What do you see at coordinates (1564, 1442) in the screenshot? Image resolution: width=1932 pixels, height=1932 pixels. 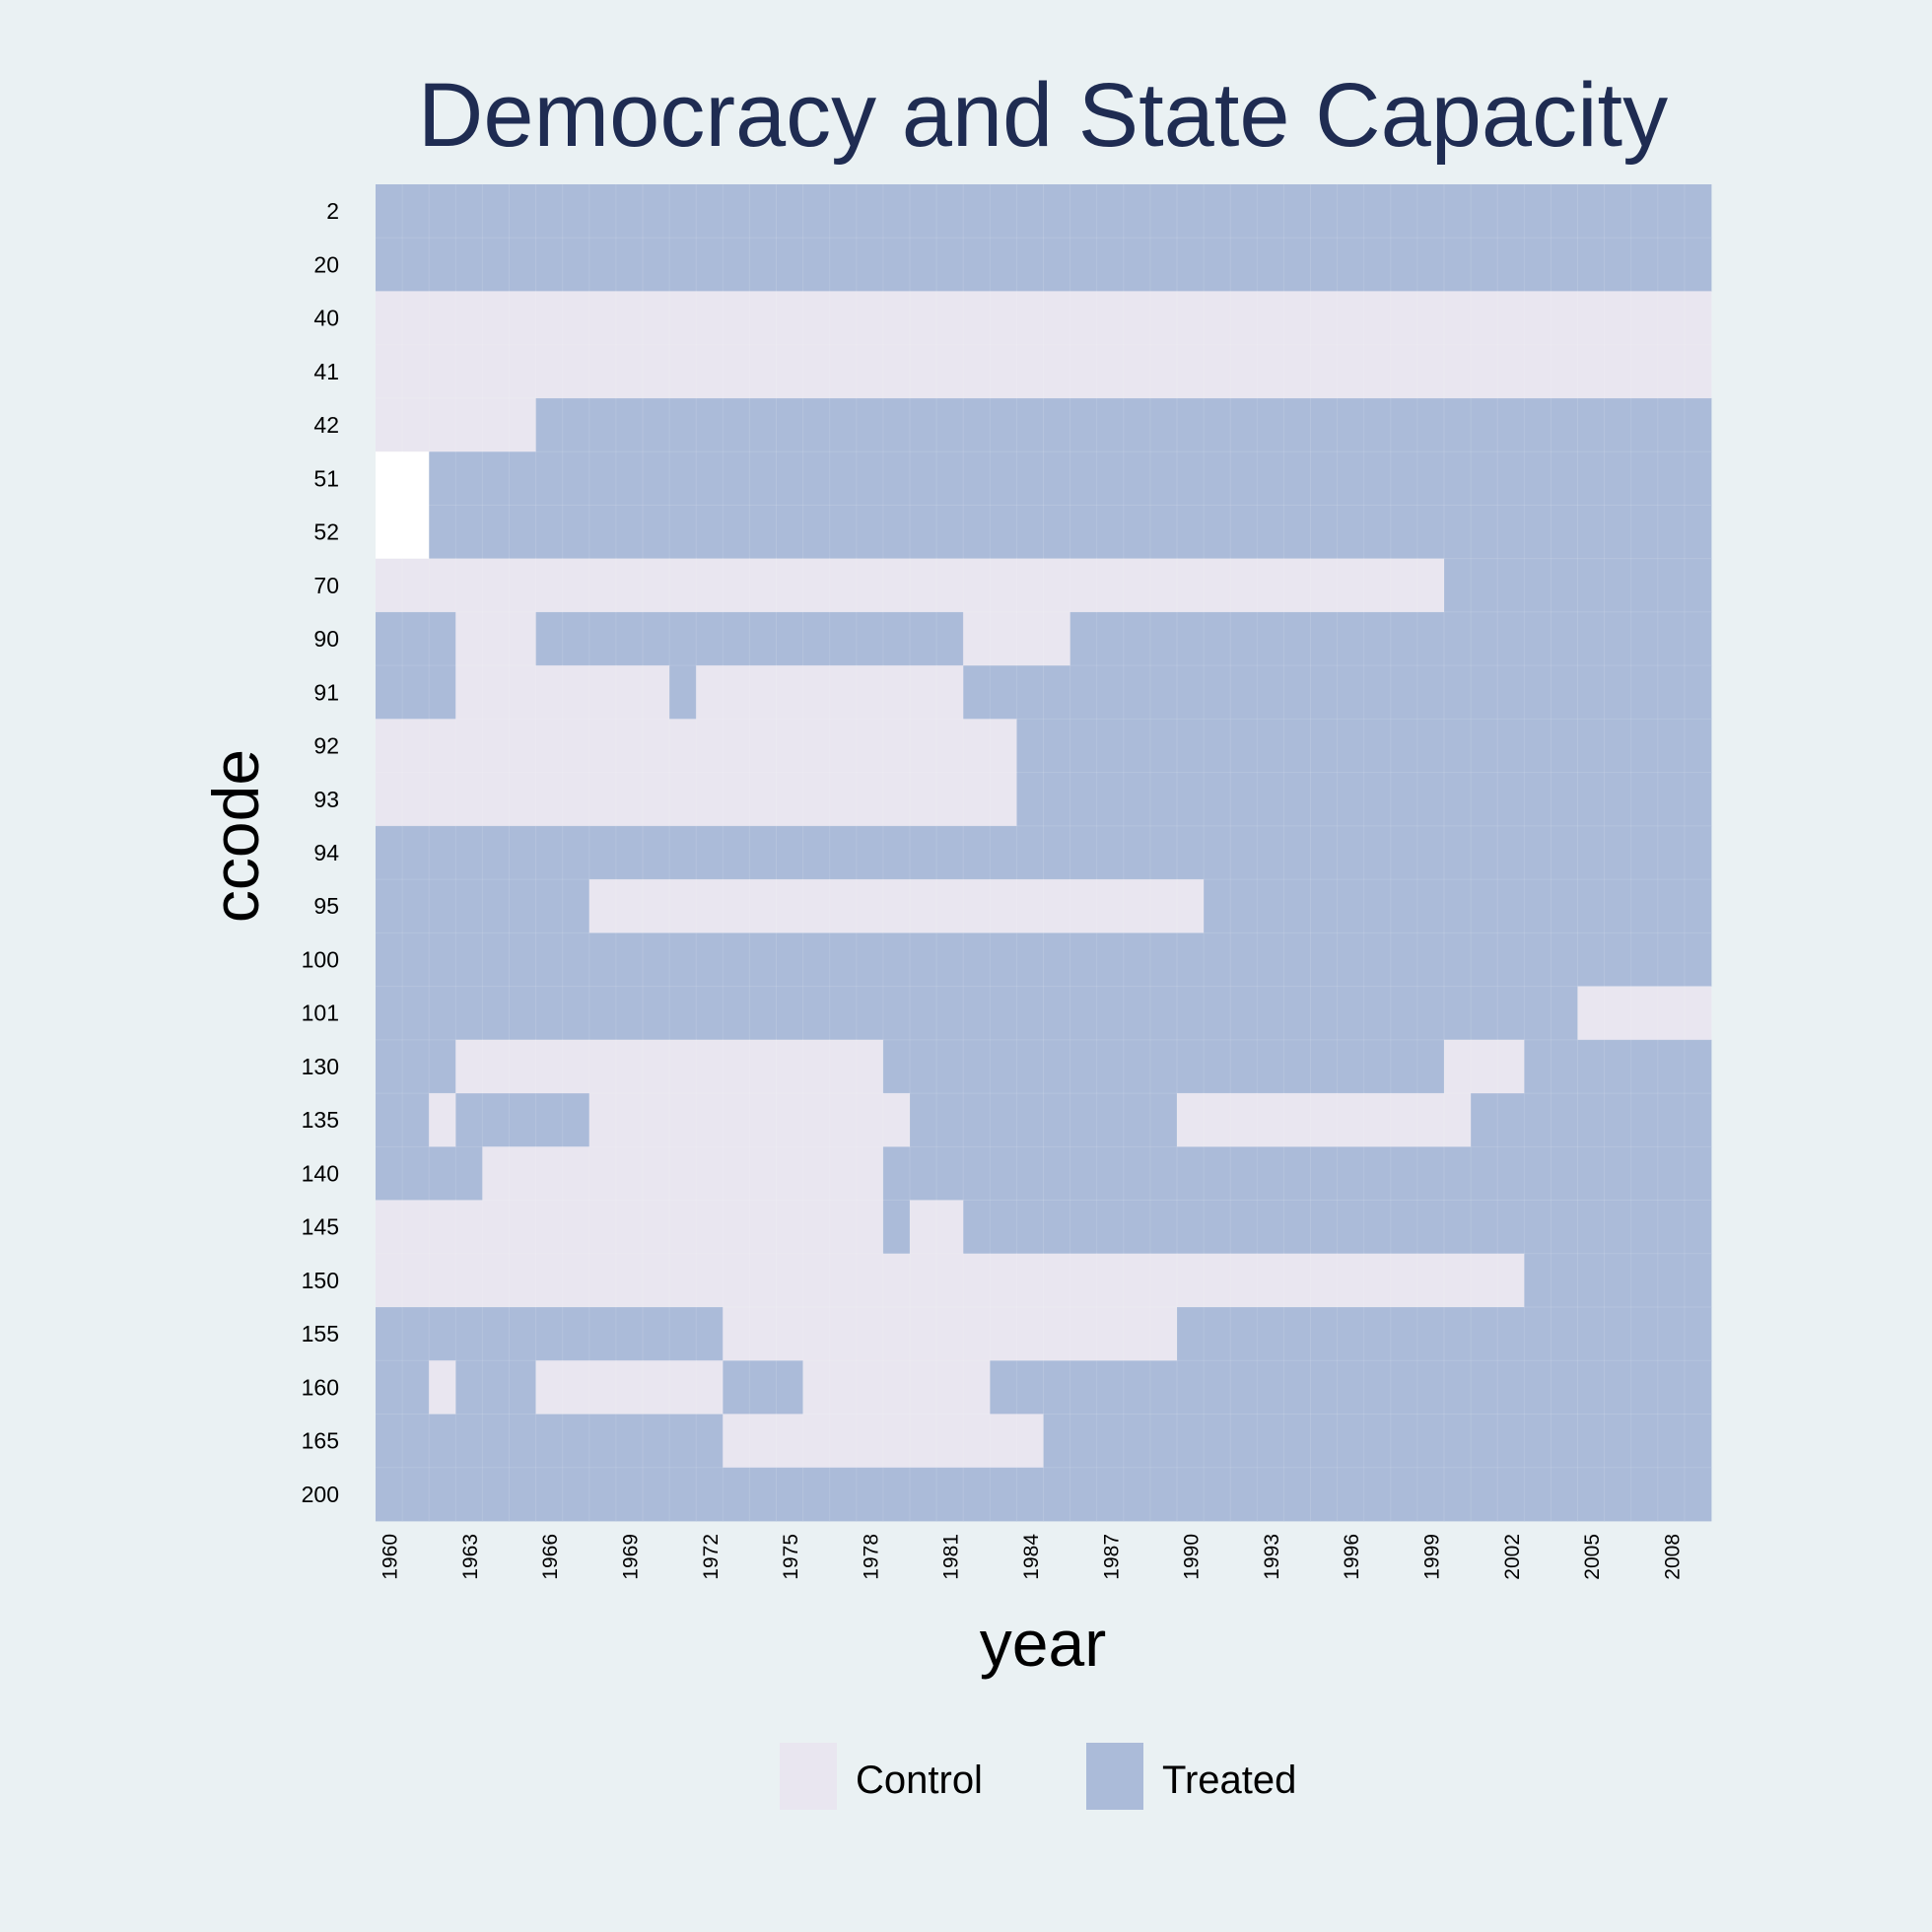 I see `cell-165-2004-treated` at bounding box center [1564, 1442].